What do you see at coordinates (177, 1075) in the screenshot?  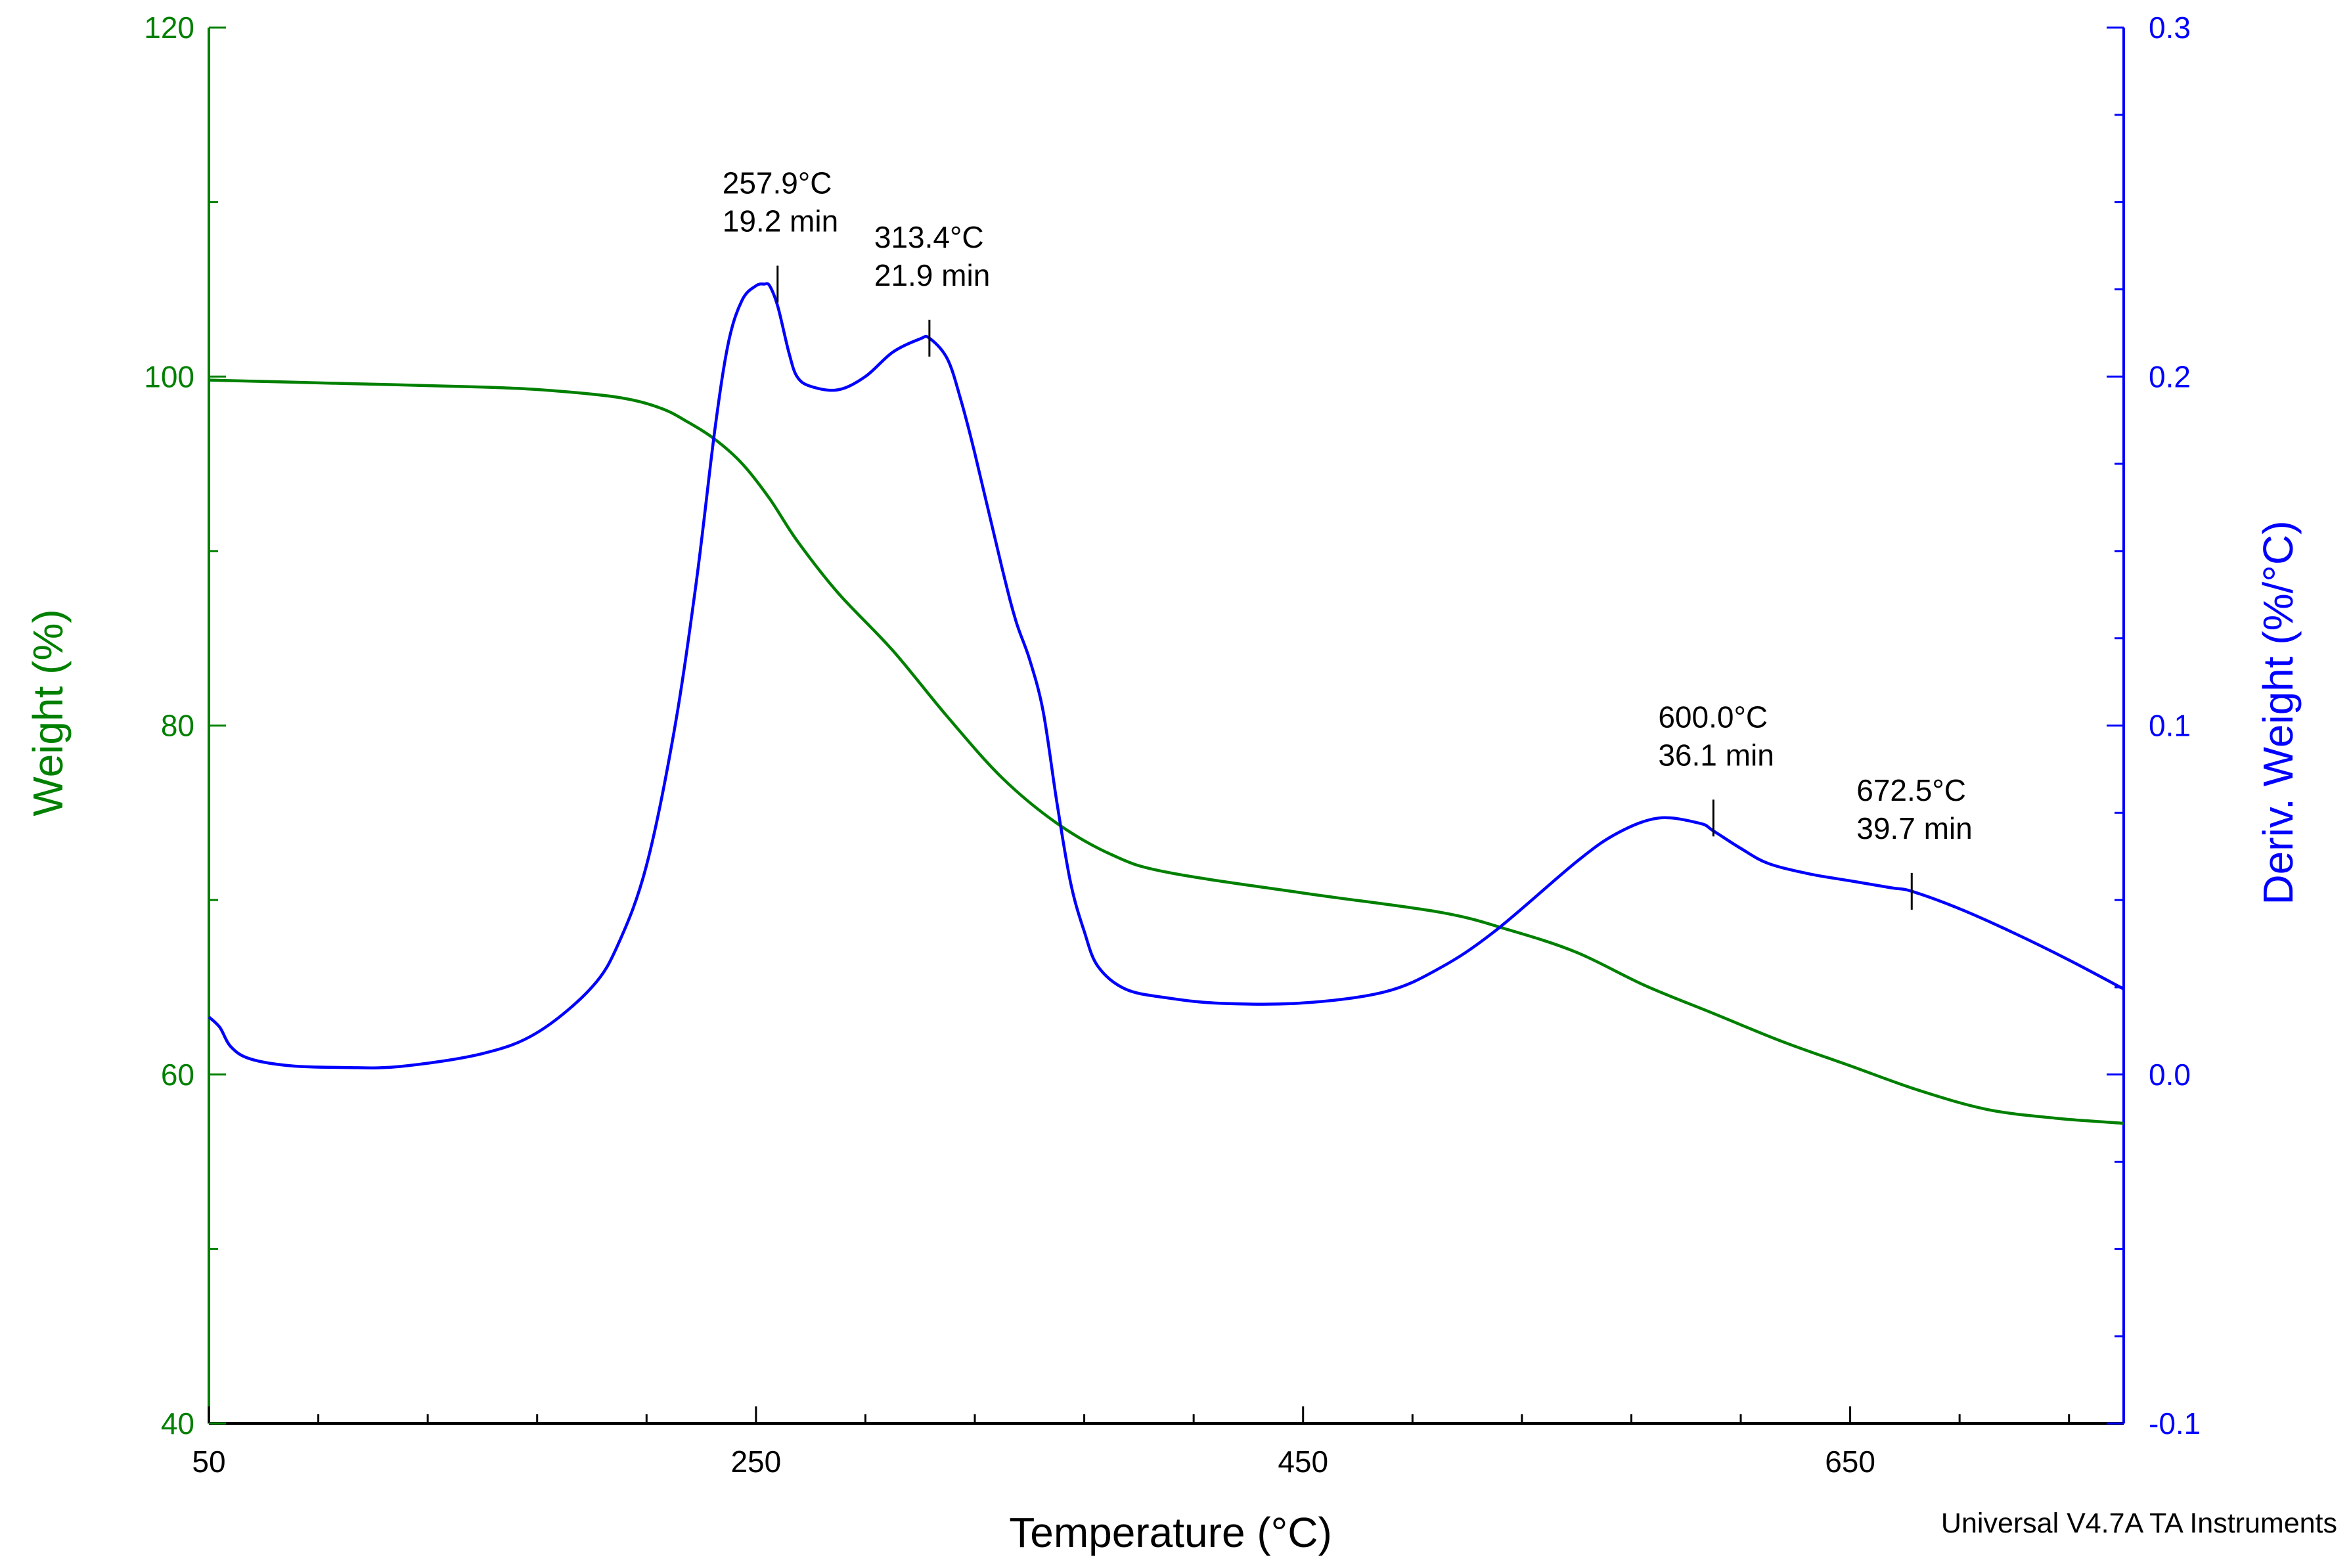 I see `left-tick-label: 60` at bounding box center [177, 1075].